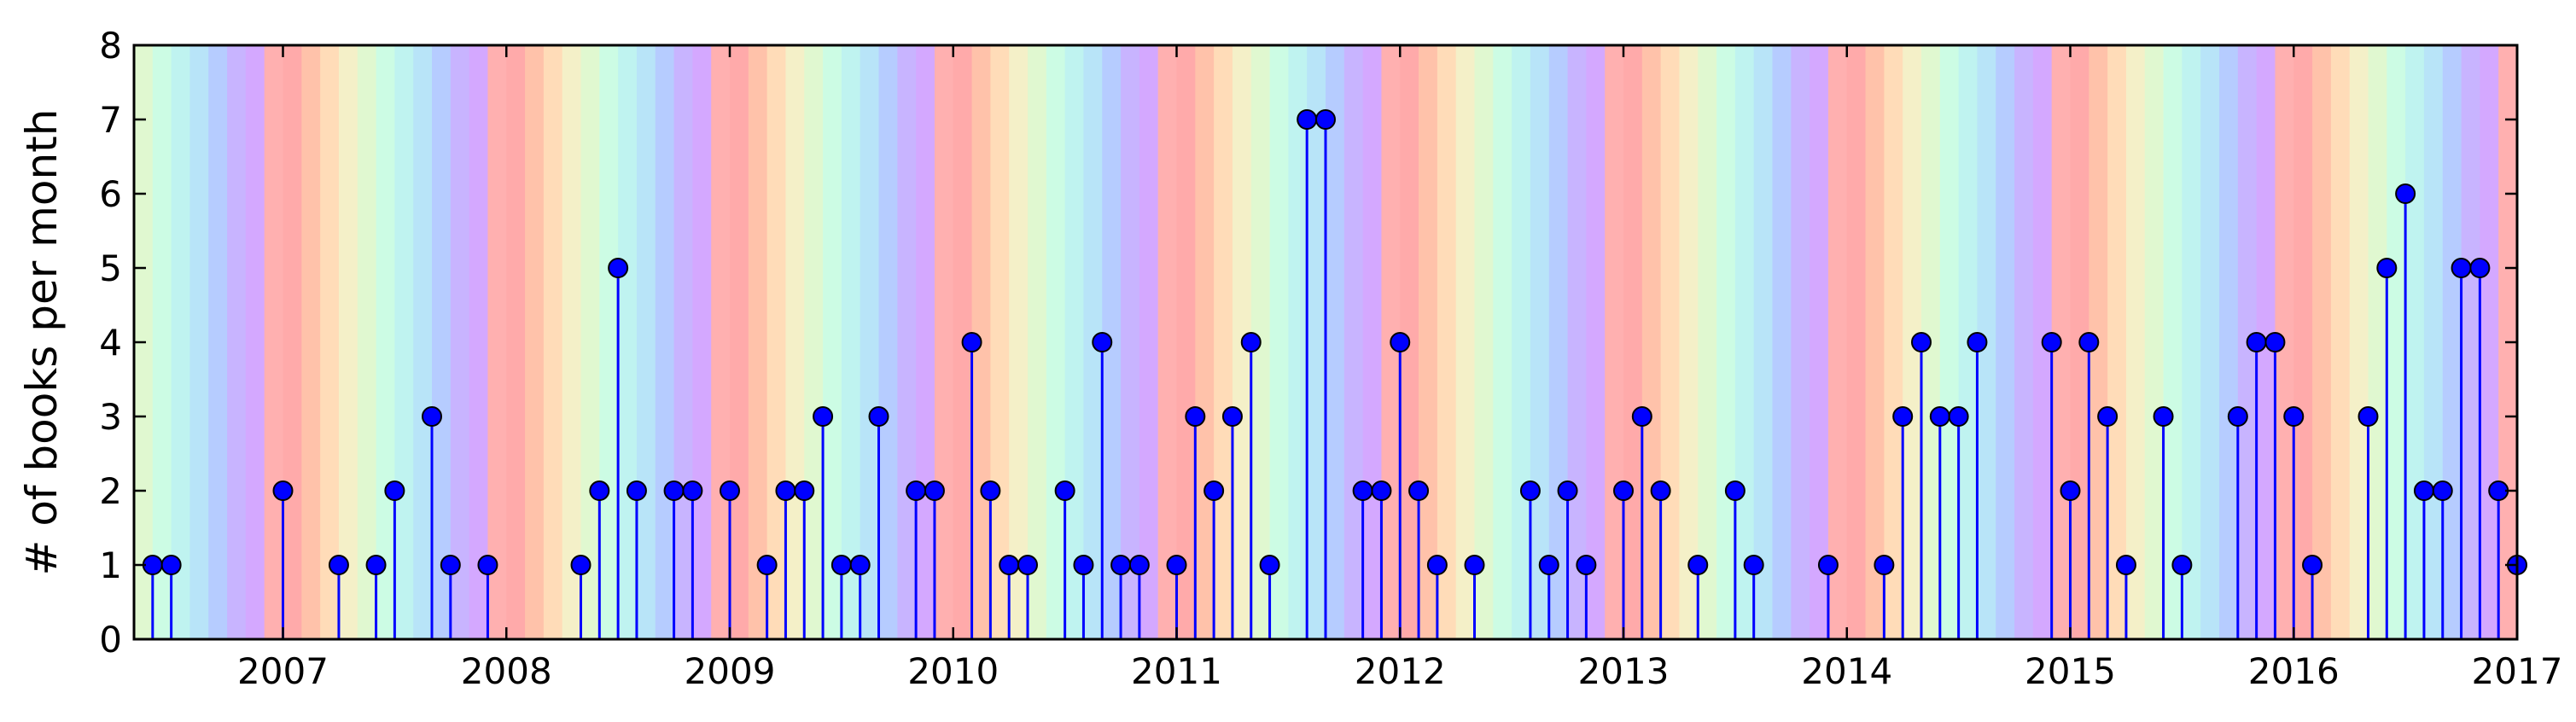 This screenshot has width=2576, height=722. I want to click on x-tick-label: 2008, so click(506, 671).